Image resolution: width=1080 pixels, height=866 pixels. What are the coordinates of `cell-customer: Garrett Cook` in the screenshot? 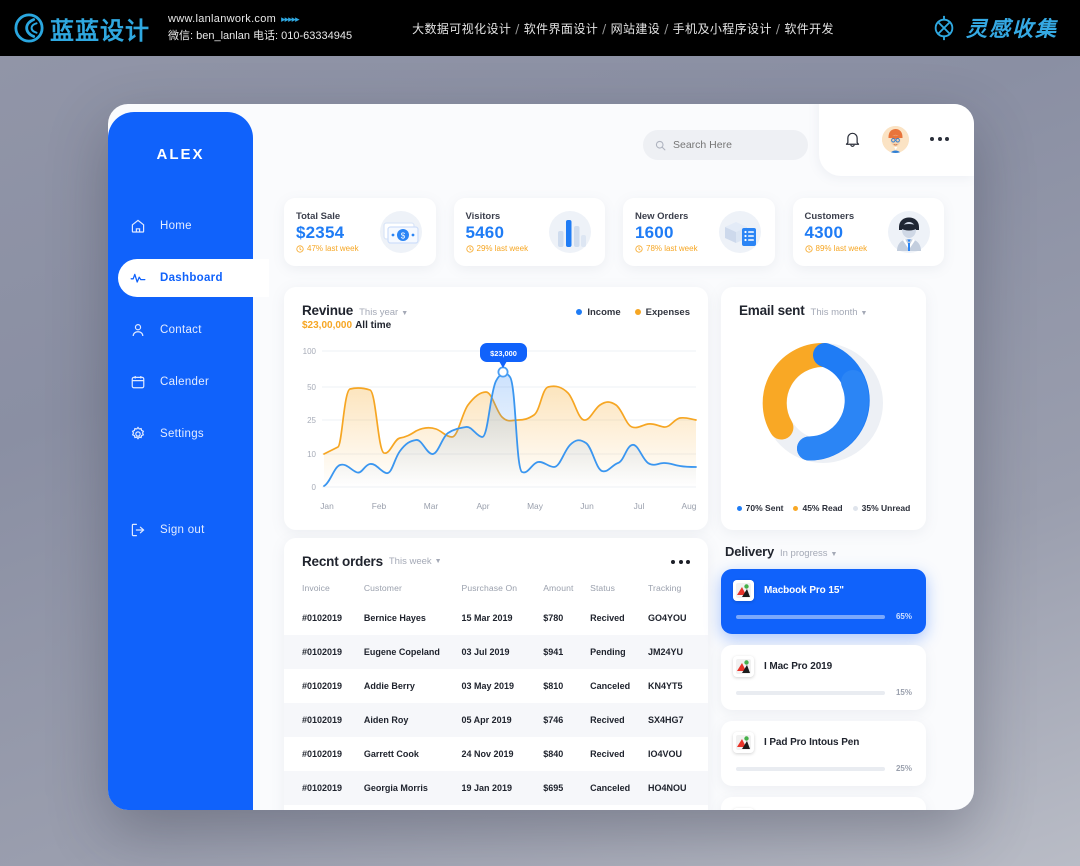 It's located at (412, 754).